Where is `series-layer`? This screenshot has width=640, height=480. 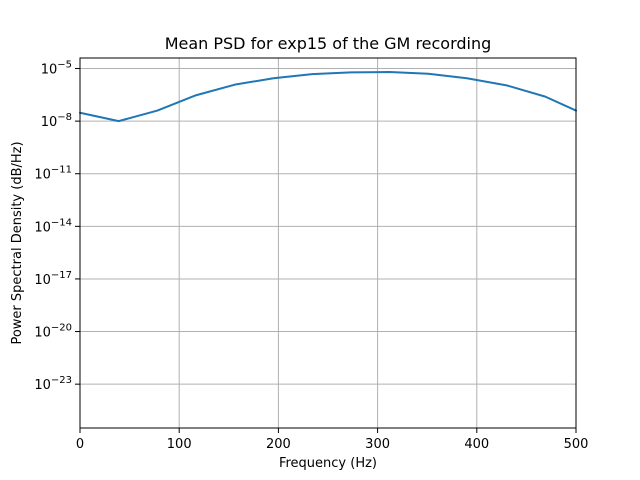 series-layer is located at coordinates (328, 97).